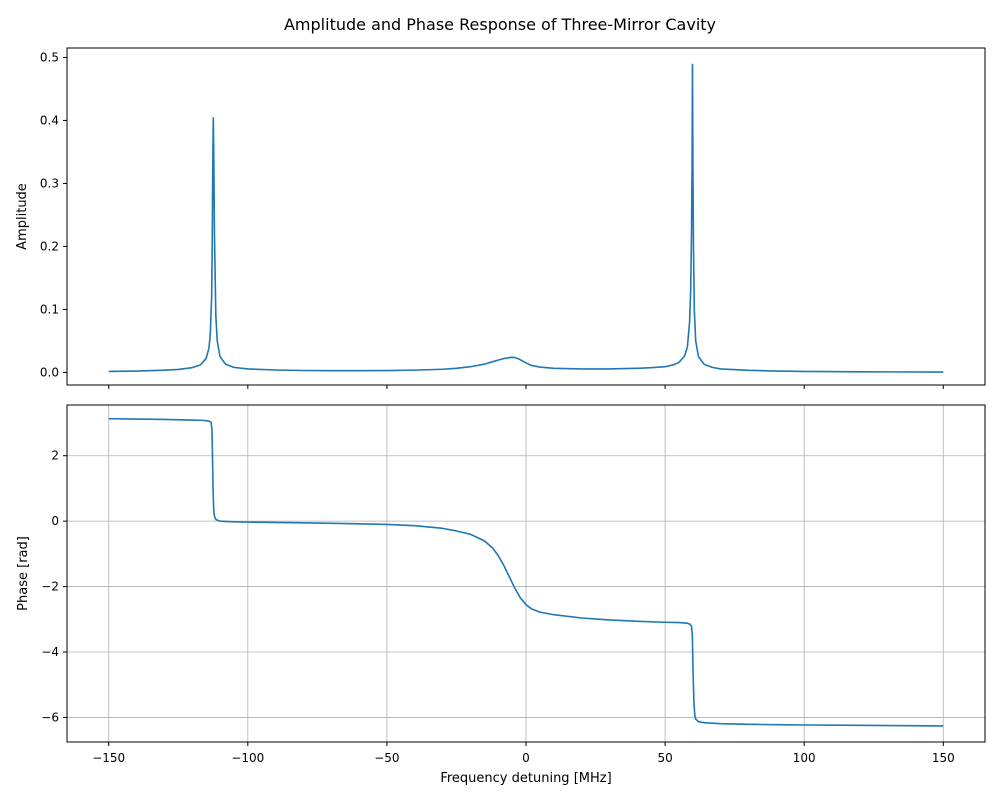 Image resolution: width=1000 pixels, height=800 pixels. Describe the element at coordinates (49, 183) in the screenshot. I see `amplitude-y-tick-label: 0.3` at that location.